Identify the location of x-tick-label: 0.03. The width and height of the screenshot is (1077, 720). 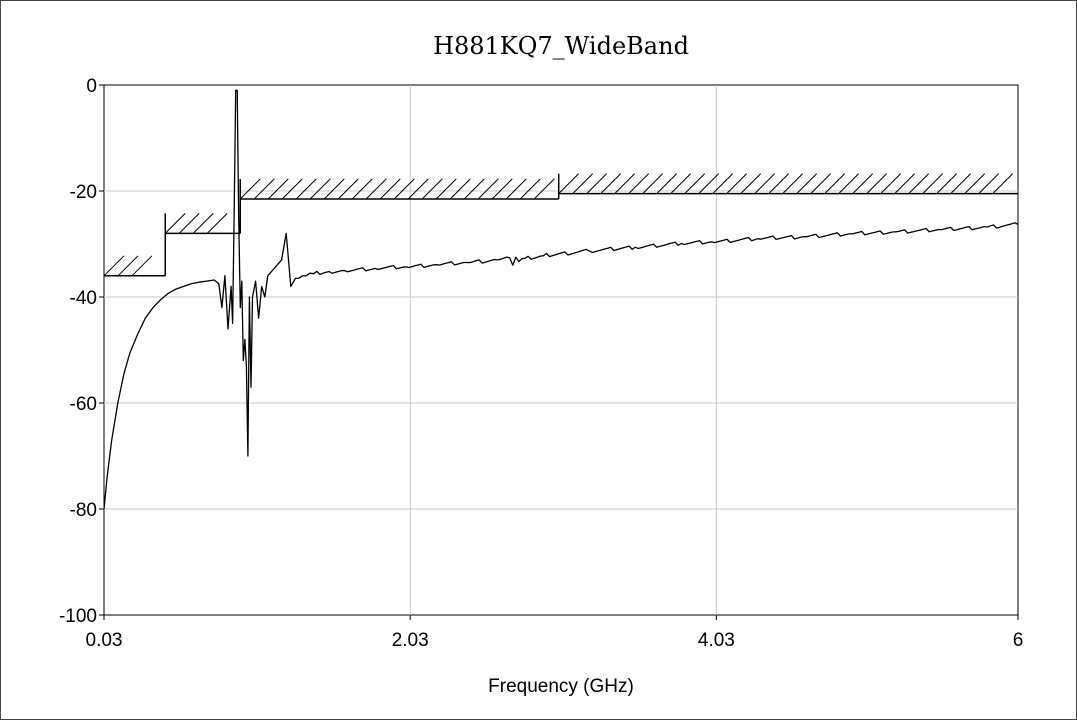
(104, 640).